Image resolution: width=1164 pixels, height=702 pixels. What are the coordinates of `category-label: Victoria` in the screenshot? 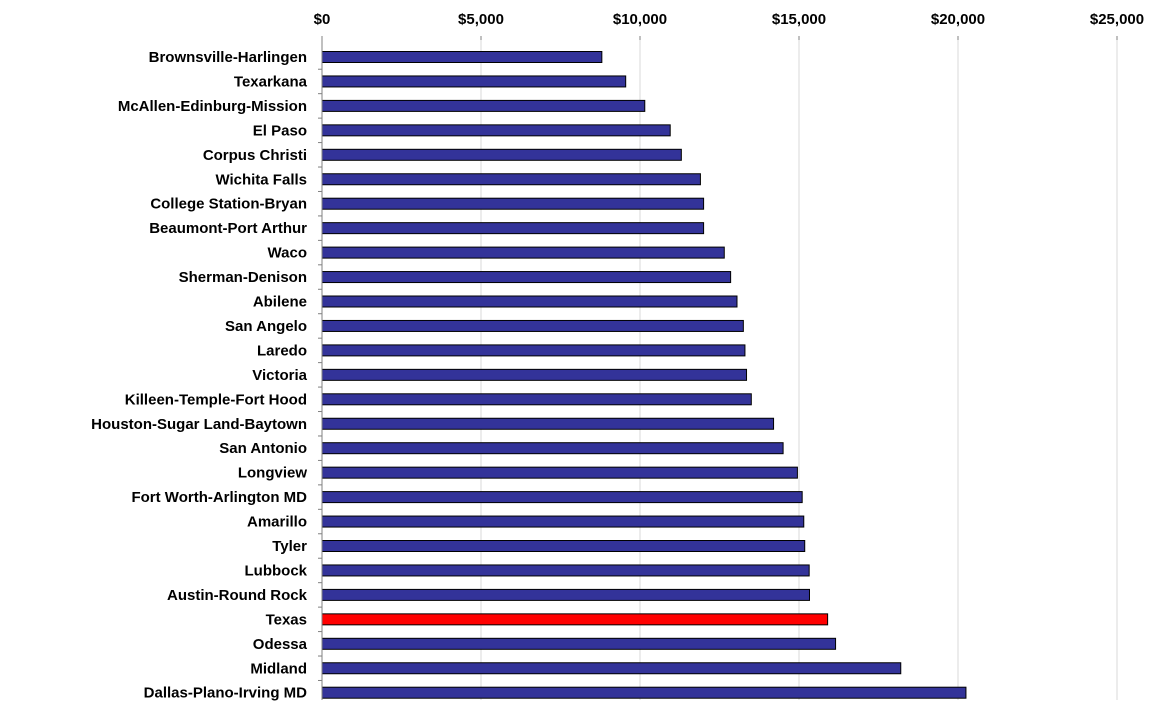 It's located at (279, 375).